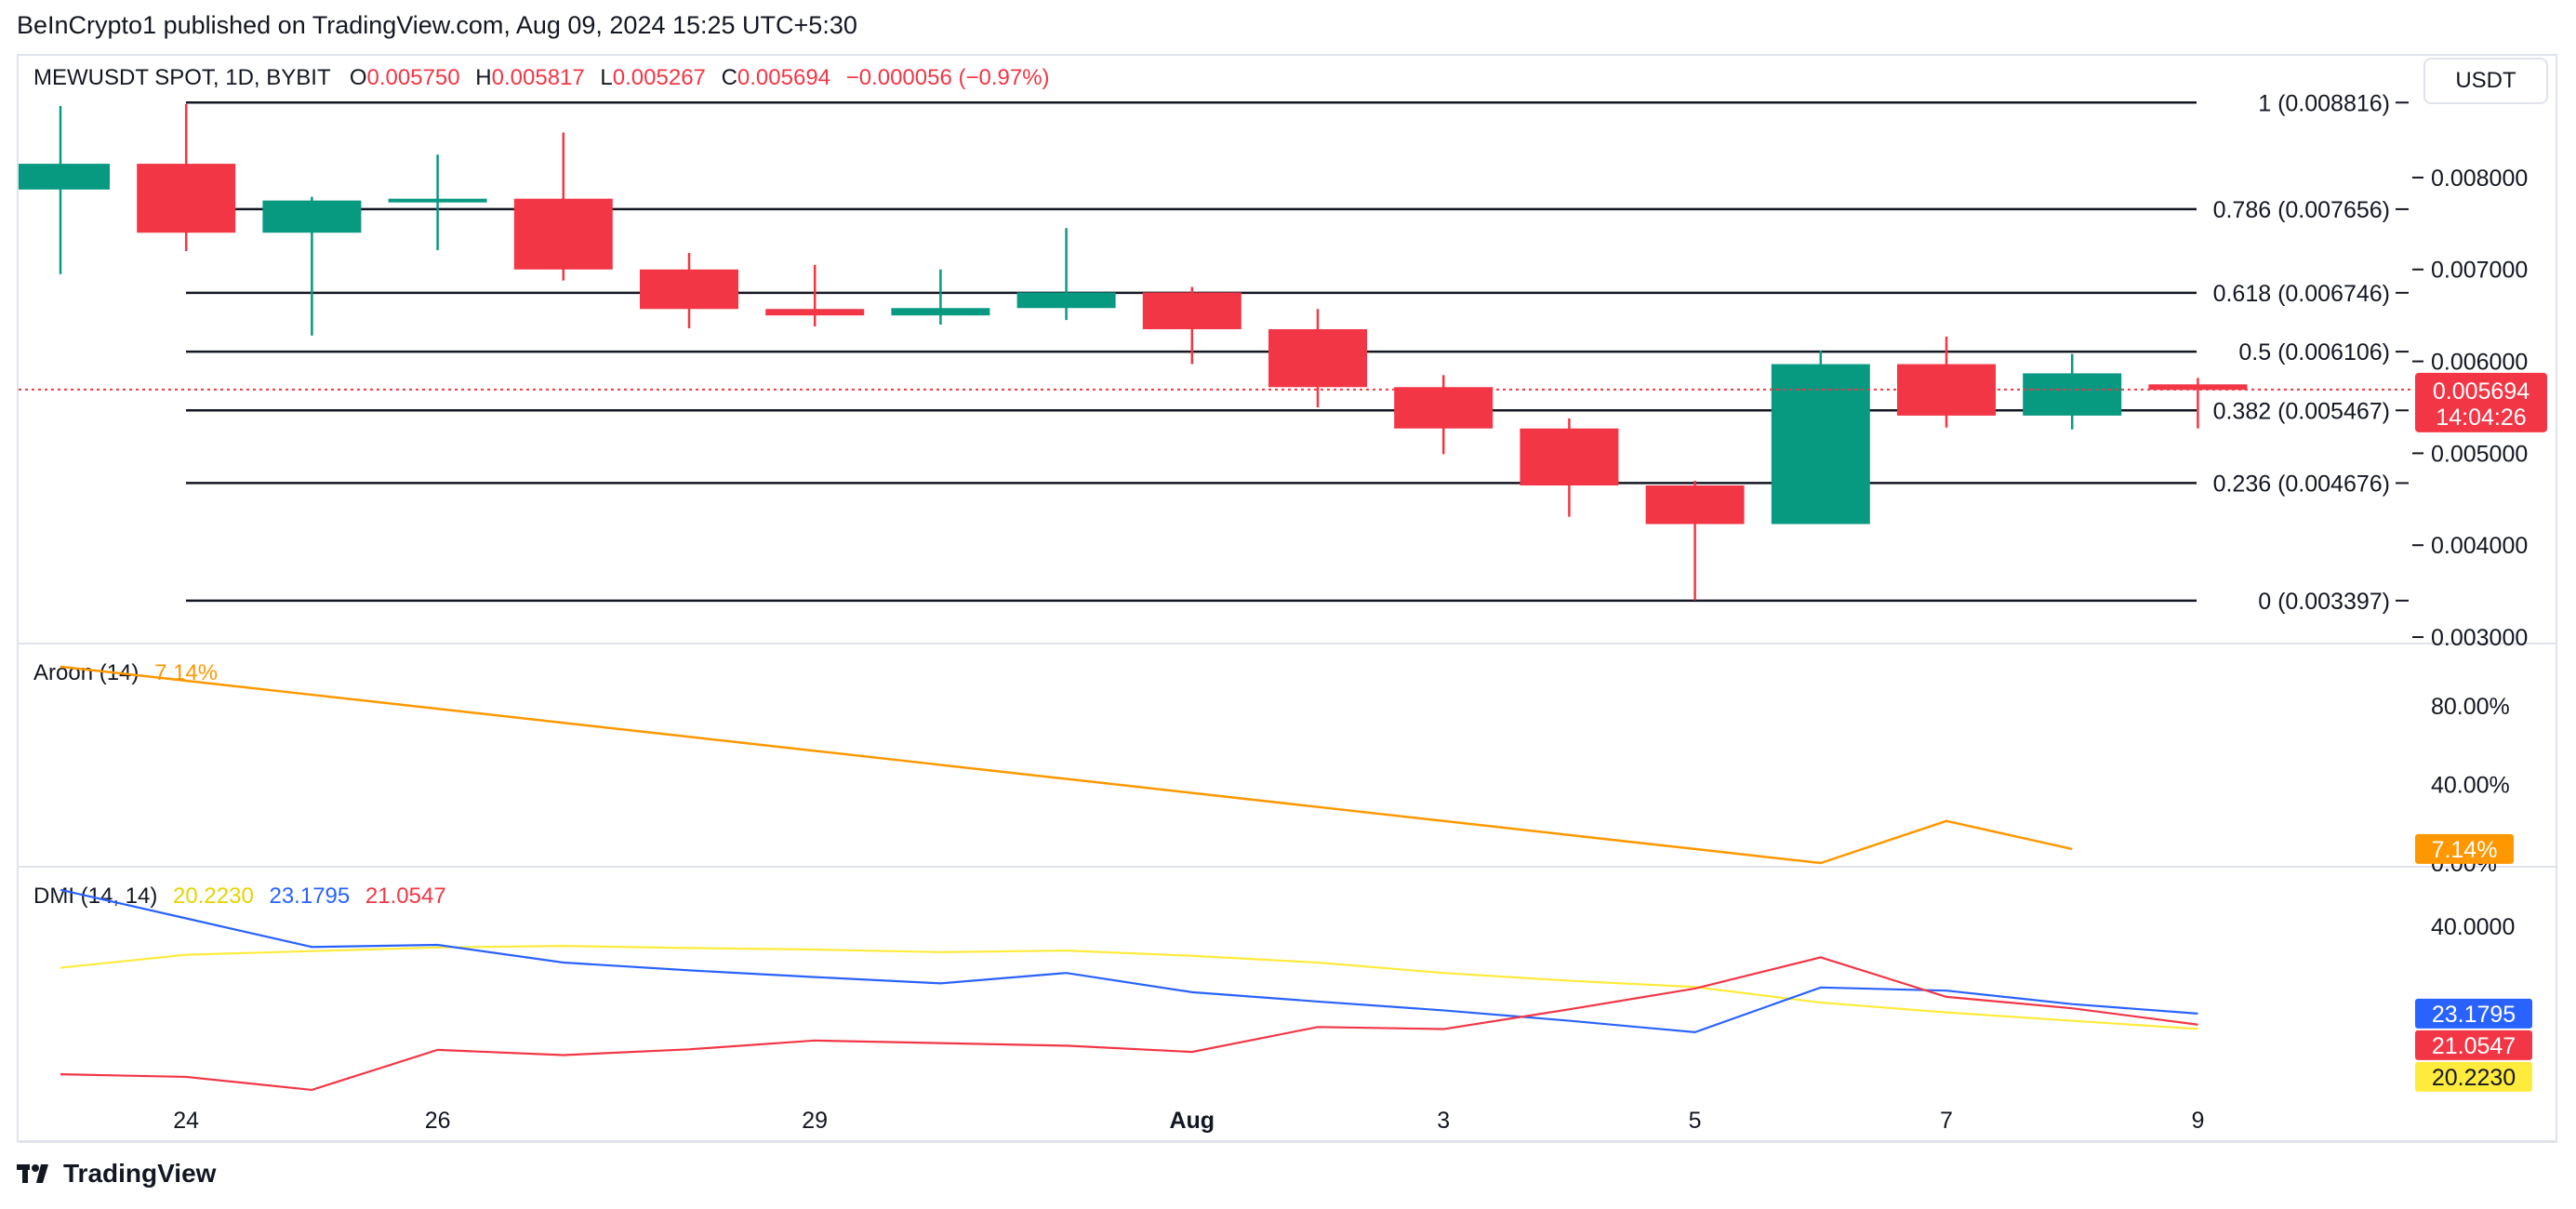 The width and height of the screenshot is (2576, 1209). I want to click on dmi-value-tag-label: 21.0547, so click(2474, 1046).